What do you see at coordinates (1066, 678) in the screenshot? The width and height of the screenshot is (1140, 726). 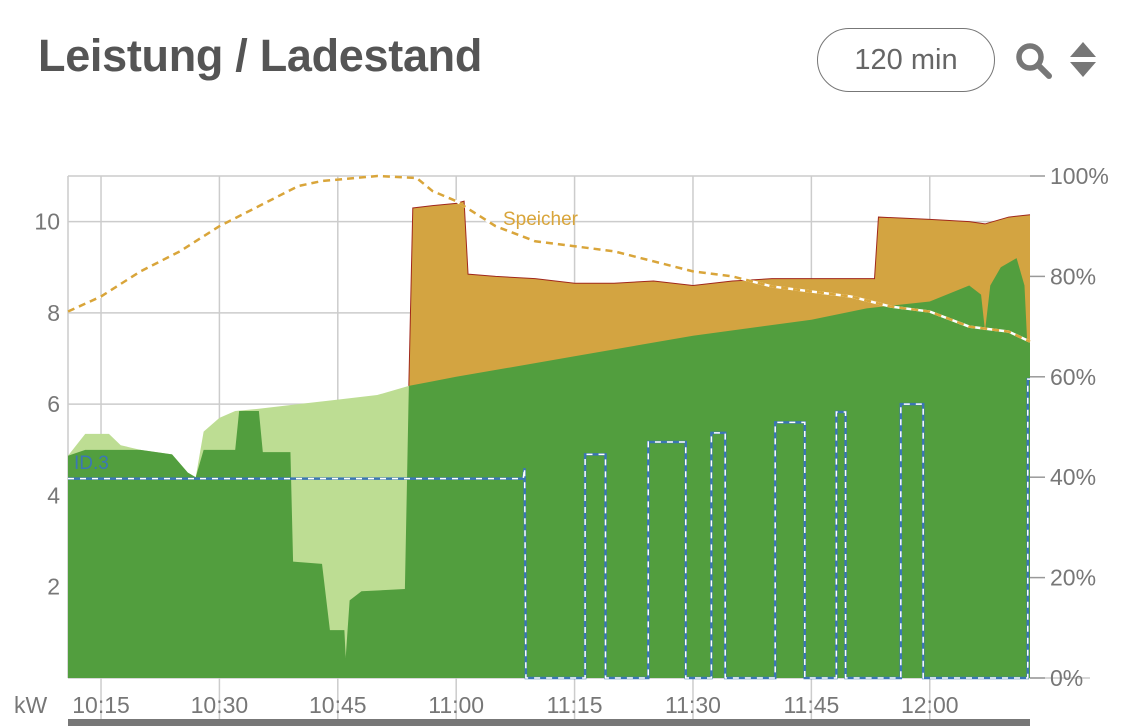 I see `y-right-tick-label: 0%` at bounding box center [1066, 678].